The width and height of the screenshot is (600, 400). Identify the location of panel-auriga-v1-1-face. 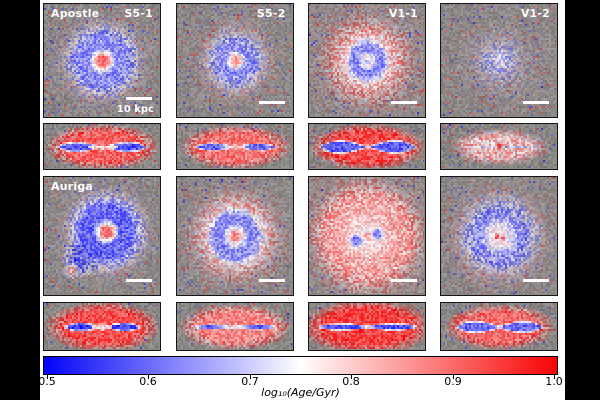
(367, 236).